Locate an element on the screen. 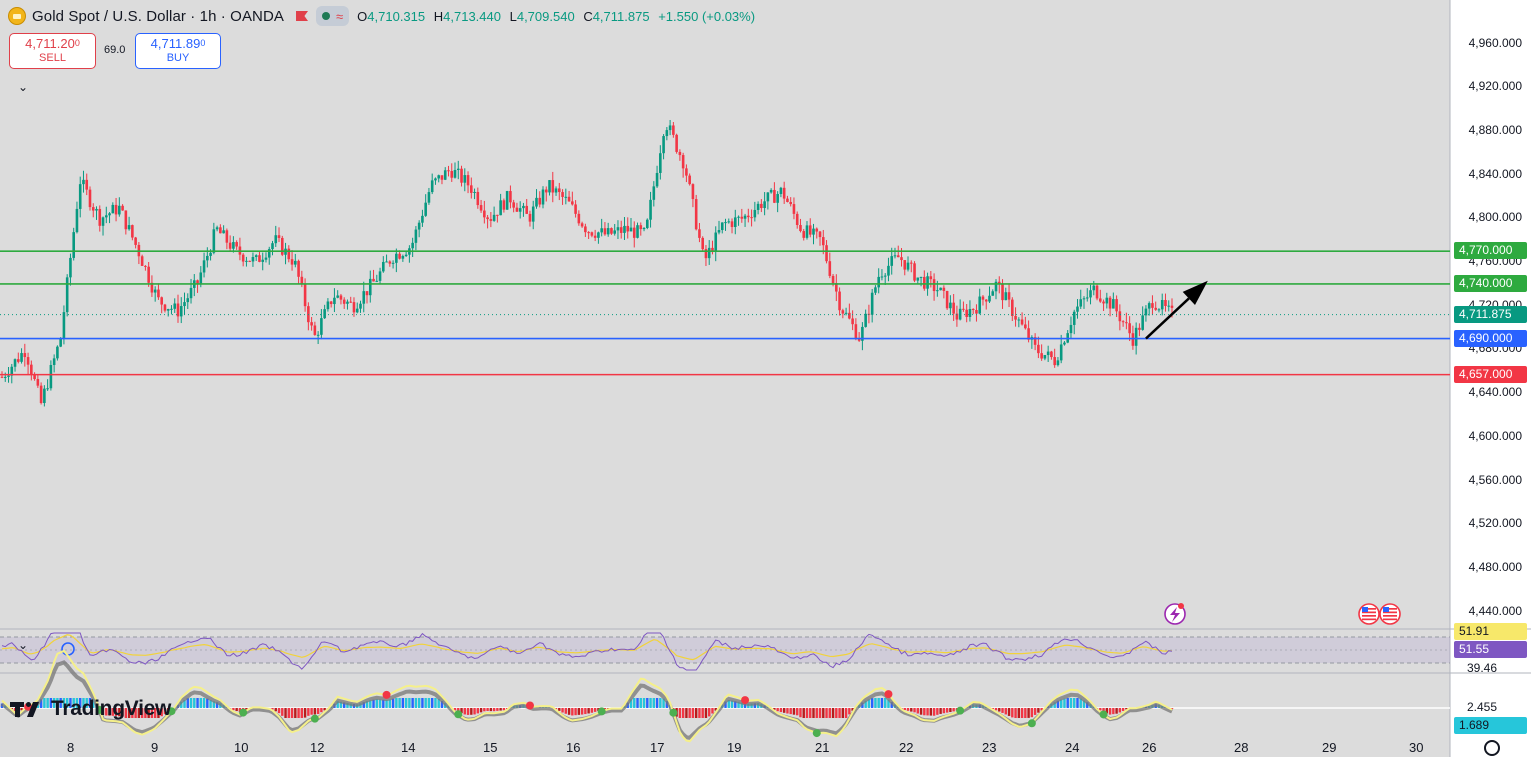 This screenshot has width=1531, height=757. rsi-pane is located at coordinates (765, 649).